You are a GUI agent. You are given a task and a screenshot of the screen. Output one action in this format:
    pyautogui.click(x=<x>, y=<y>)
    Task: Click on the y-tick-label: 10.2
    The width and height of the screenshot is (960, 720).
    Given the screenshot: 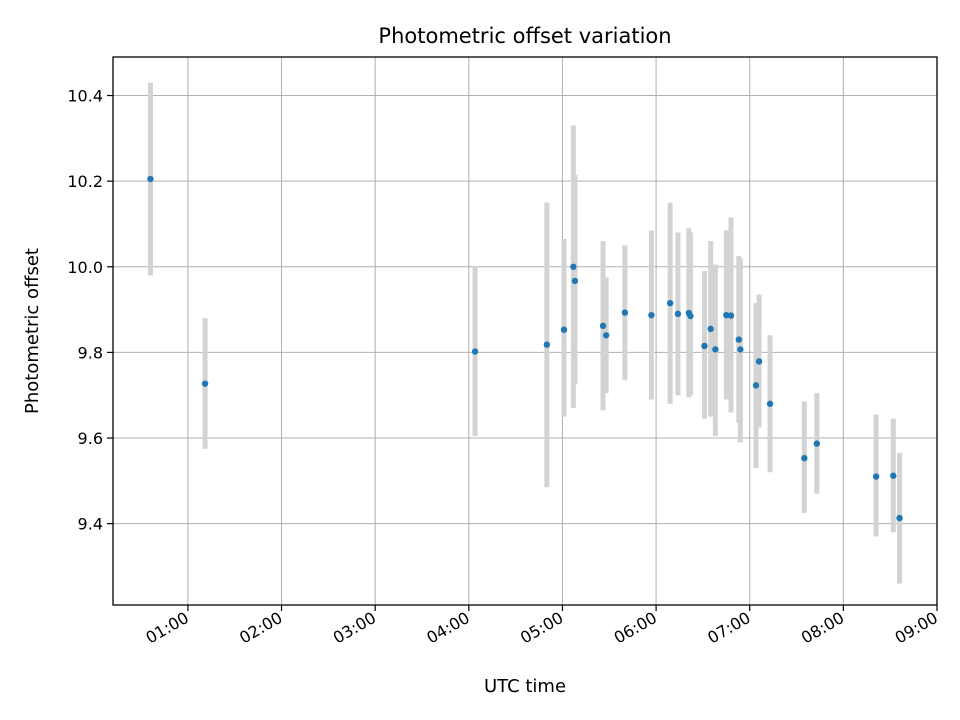 What is the action you would take?
    pyautogui.click(x=85, y=181)
    